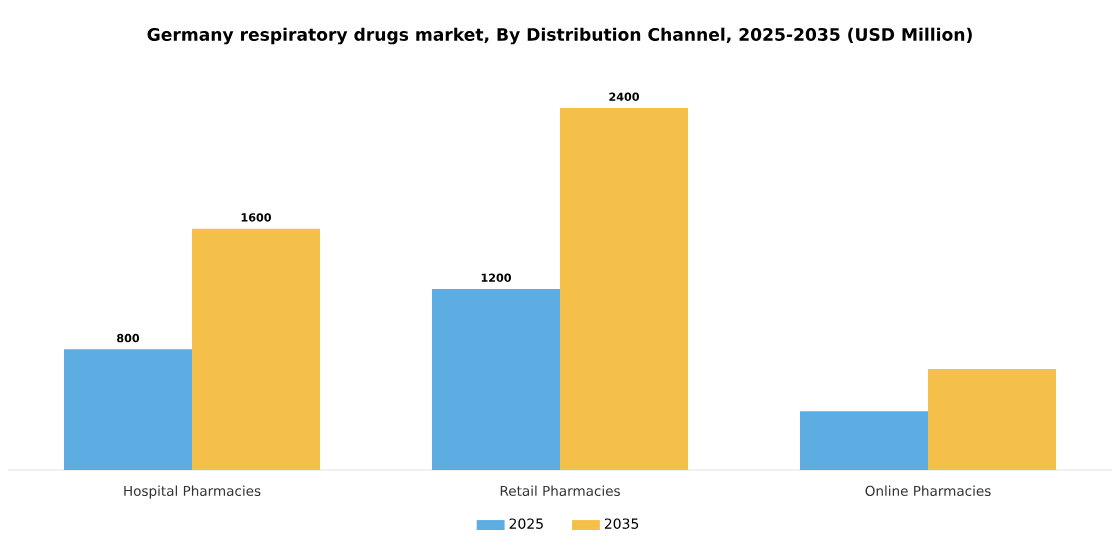  Describe the element at coordinates (559, 36) in the screenshot. I see `chart-title: Germany respiratory drugs market, By Distribution Channel, 2025-2035 (USD Million)` at that location.